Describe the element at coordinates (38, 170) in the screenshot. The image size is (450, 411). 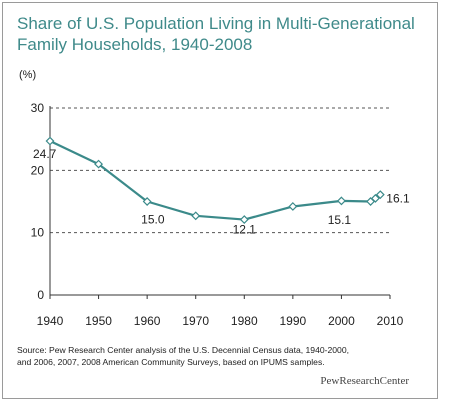
I see `y-tick-label: 20` at that location.